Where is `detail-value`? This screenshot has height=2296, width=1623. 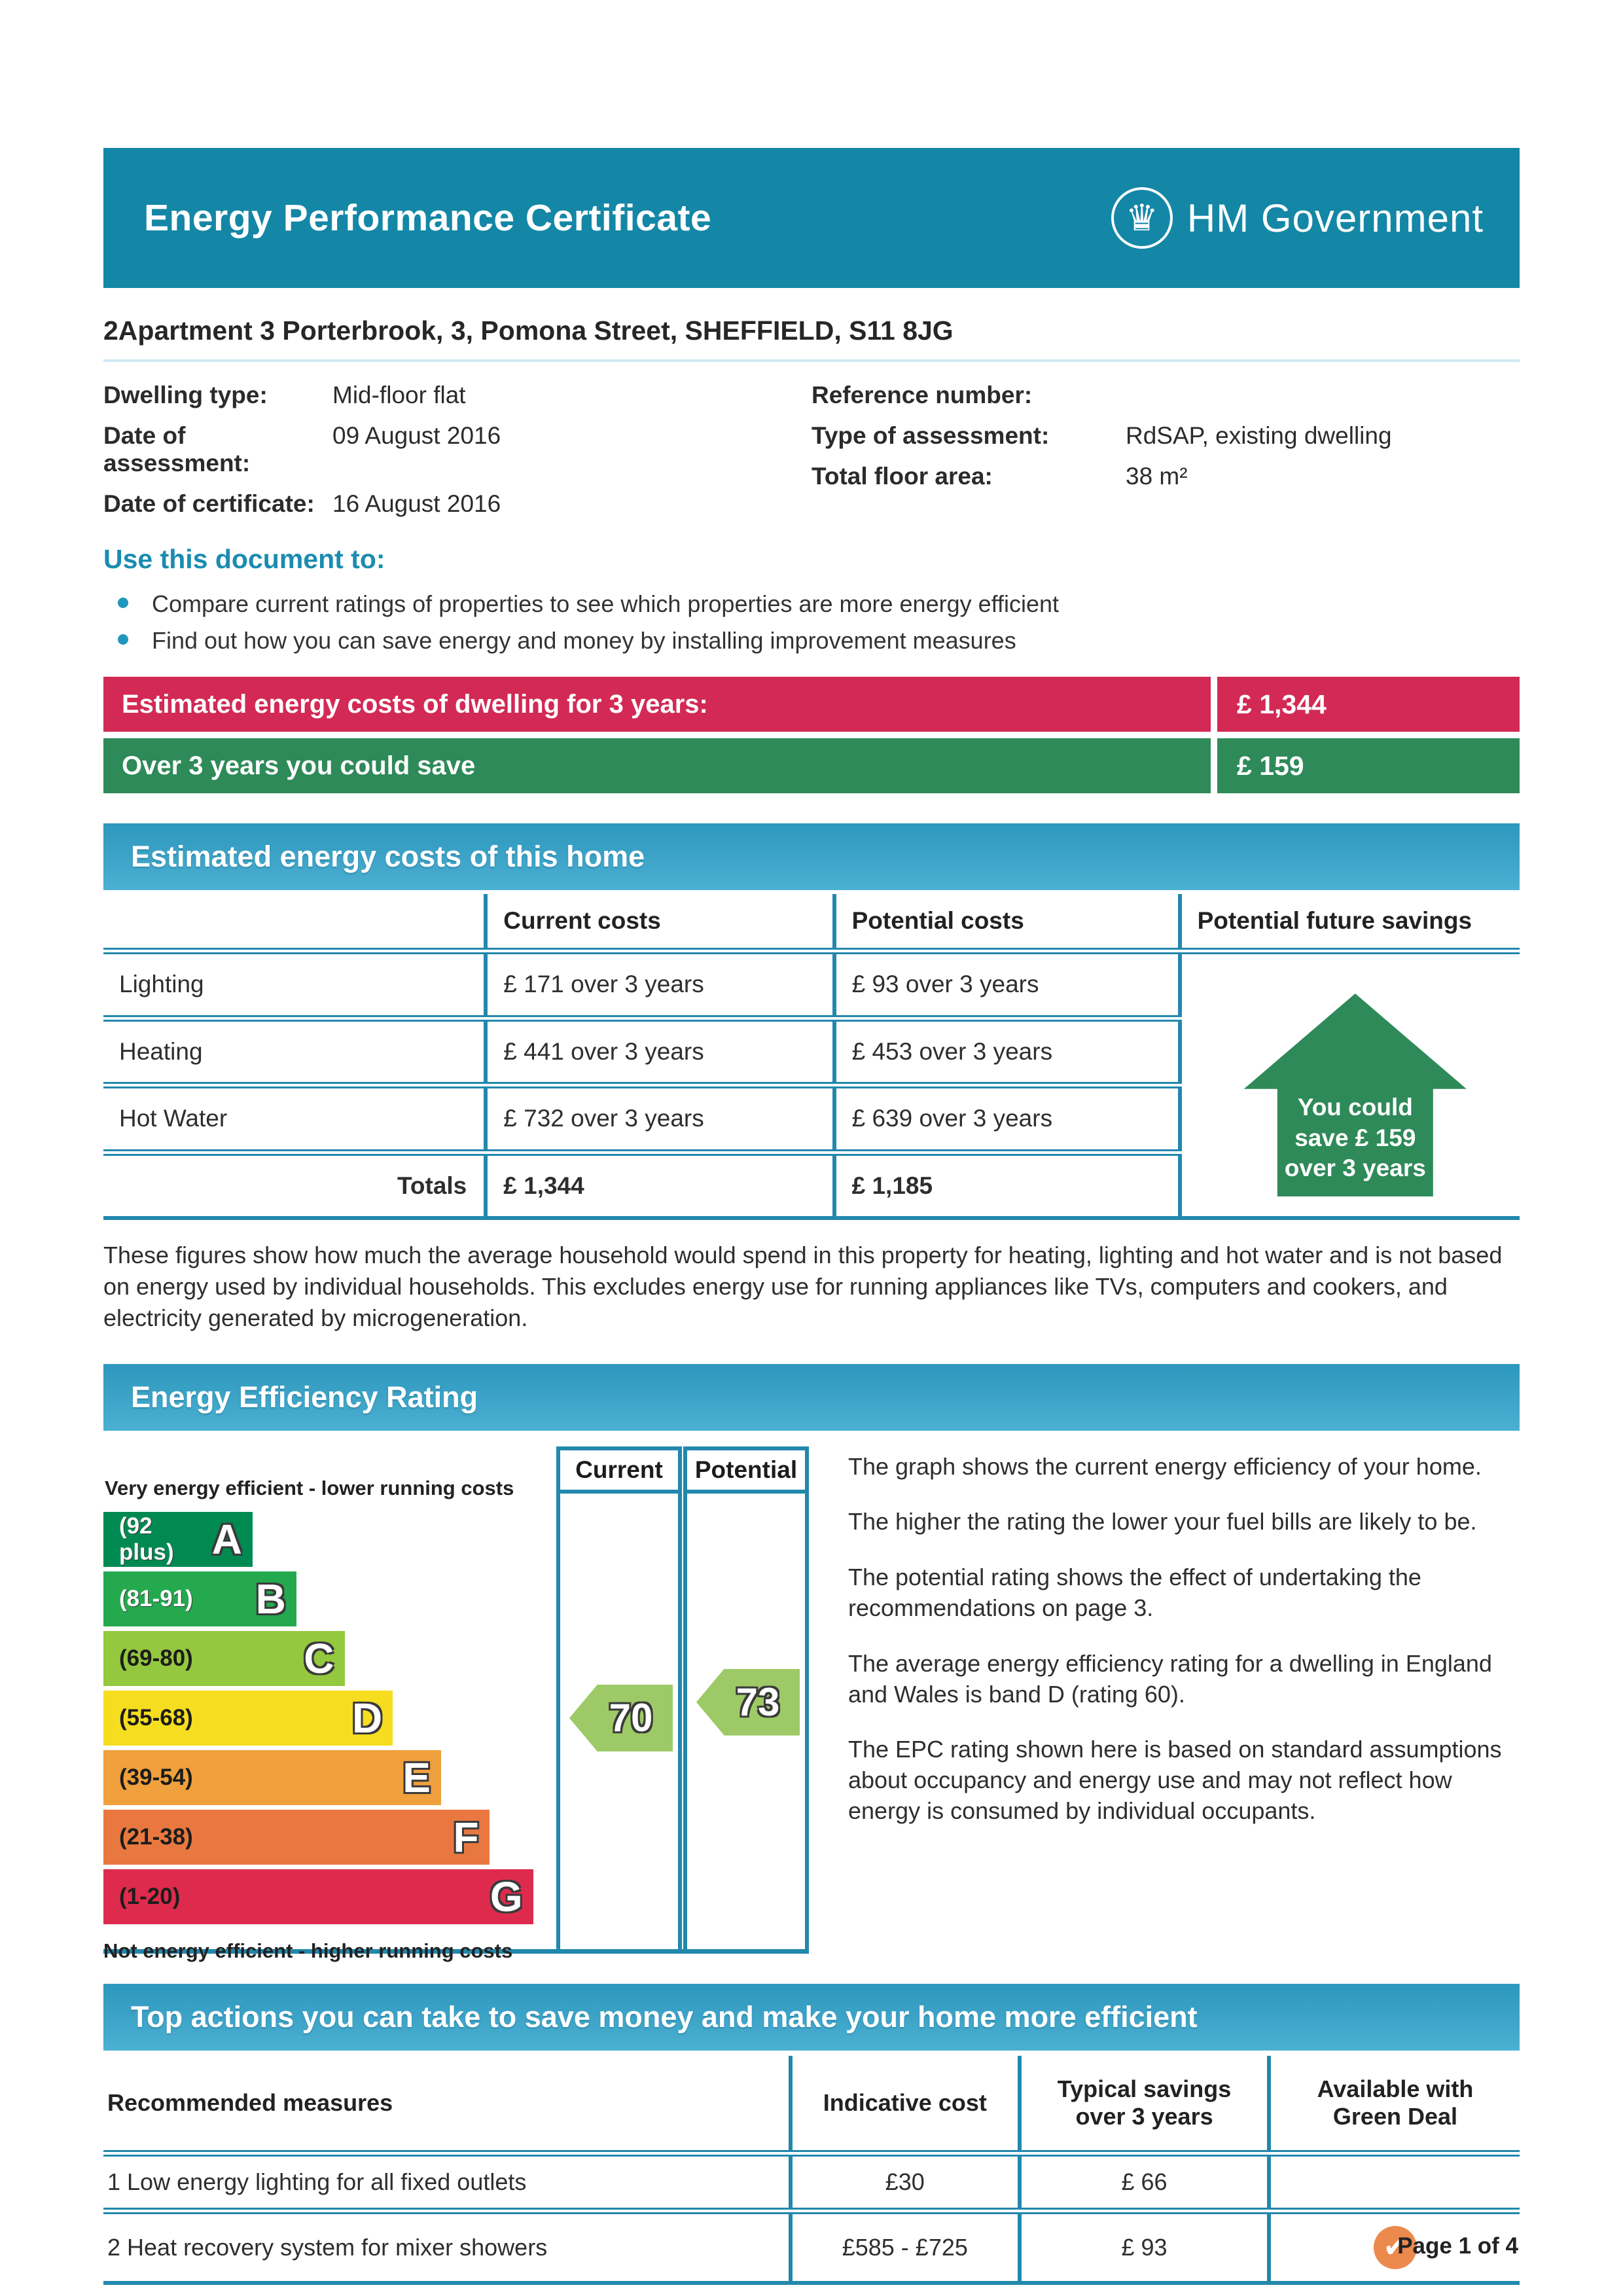 detail-value is located at coordinates (1323, 395).